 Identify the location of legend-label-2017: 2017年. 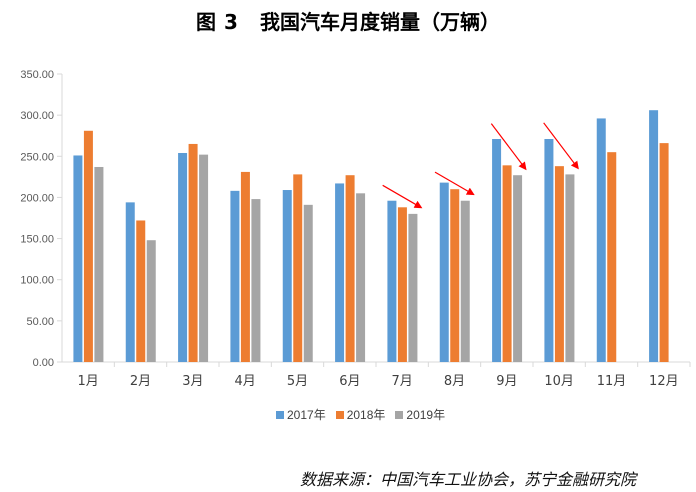
(306, 415).